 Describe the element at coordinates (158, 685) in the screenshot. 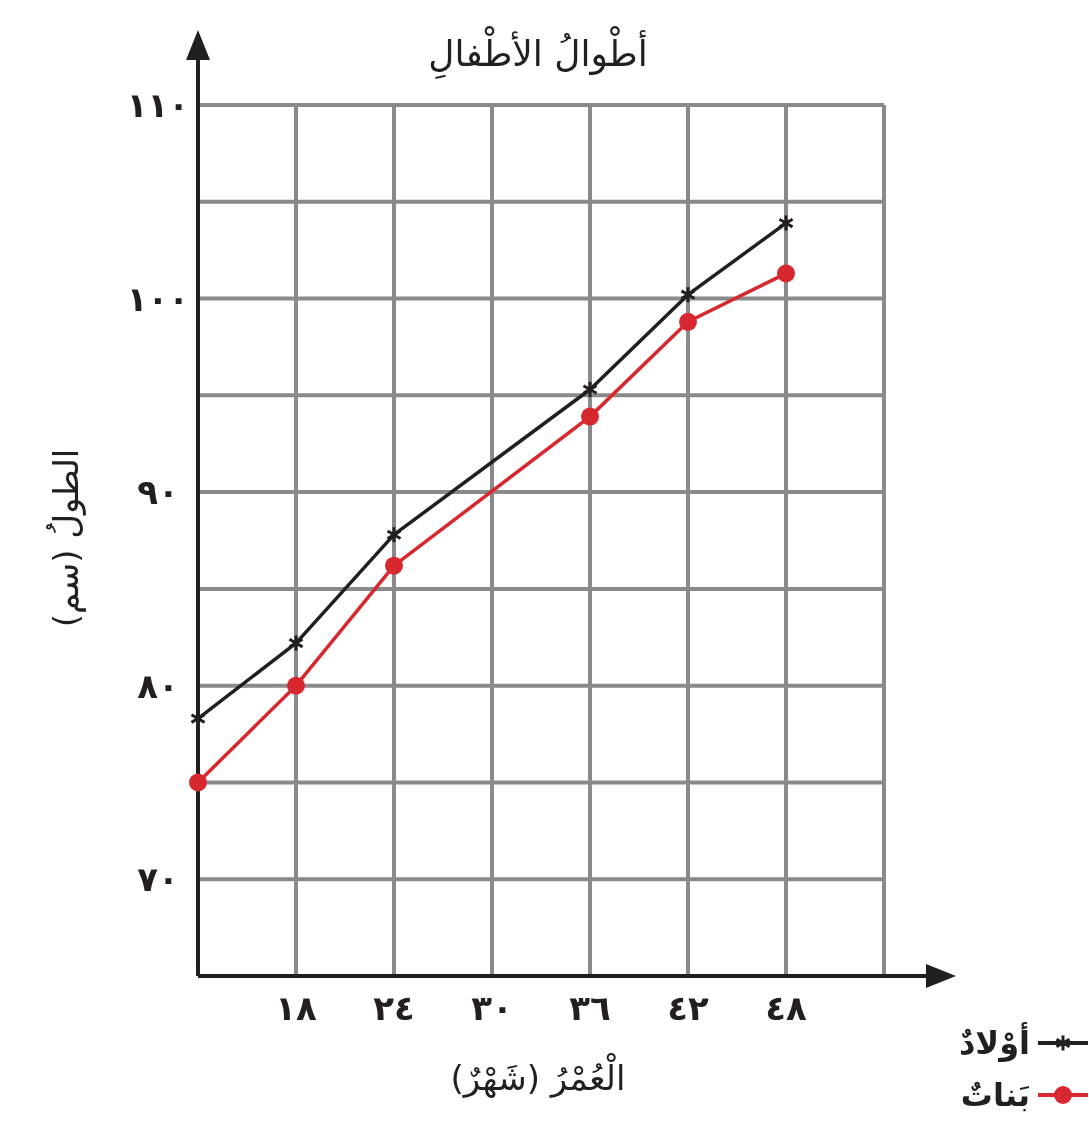

I see `y-tick-label: ٨٠` at that location.